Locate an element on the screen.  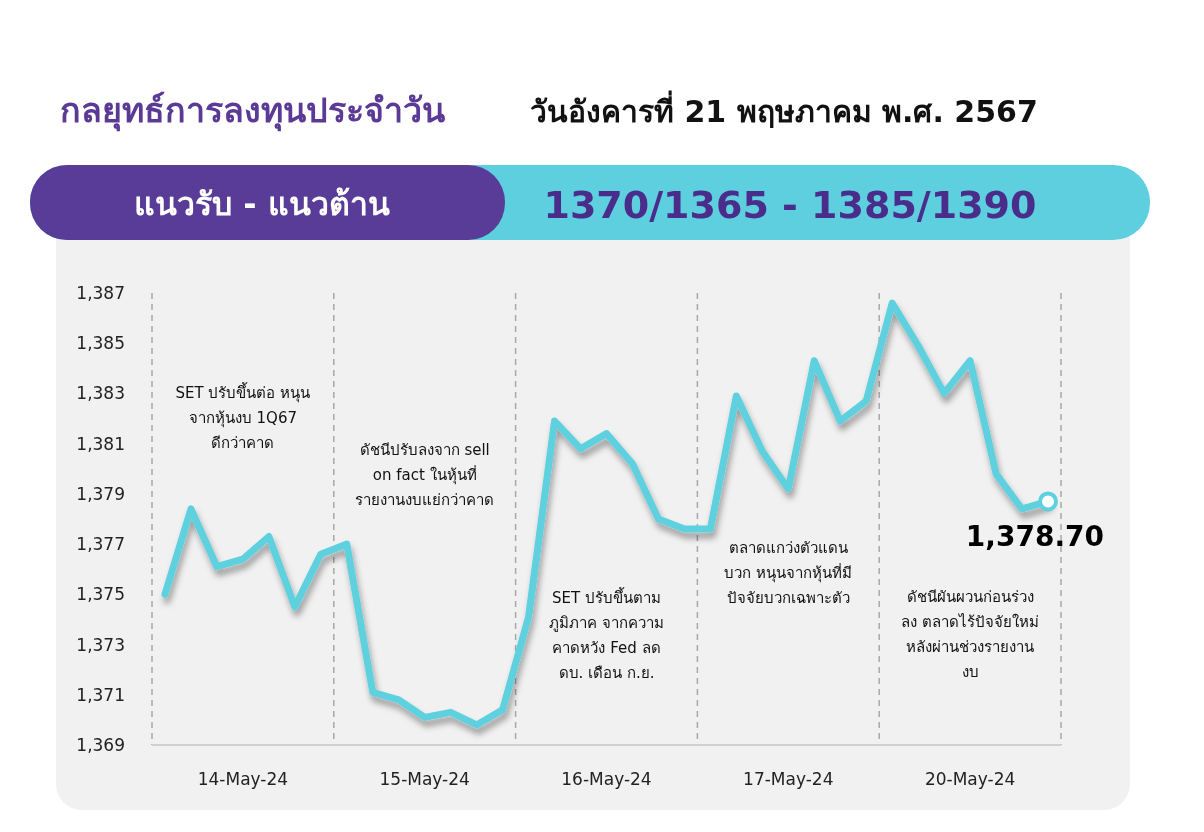
chart-subtitle: วันอังคารที่ 21 พฤษภาคม พ.ศ. 2567 is located at coordinates (784, 109).